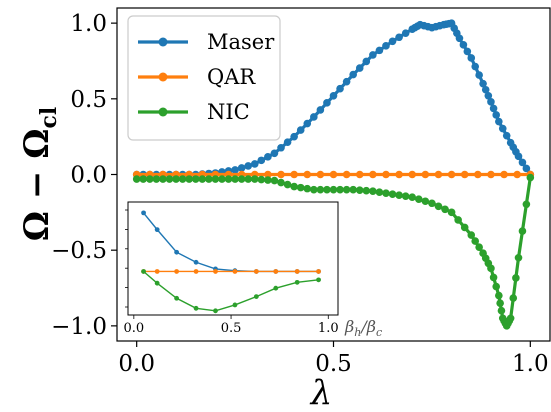 The image size is (551, 412). What do you see at coordinates (228, 112) in the screenshot?
I see `legend-label: NIC` at bounding box center [228, 112].